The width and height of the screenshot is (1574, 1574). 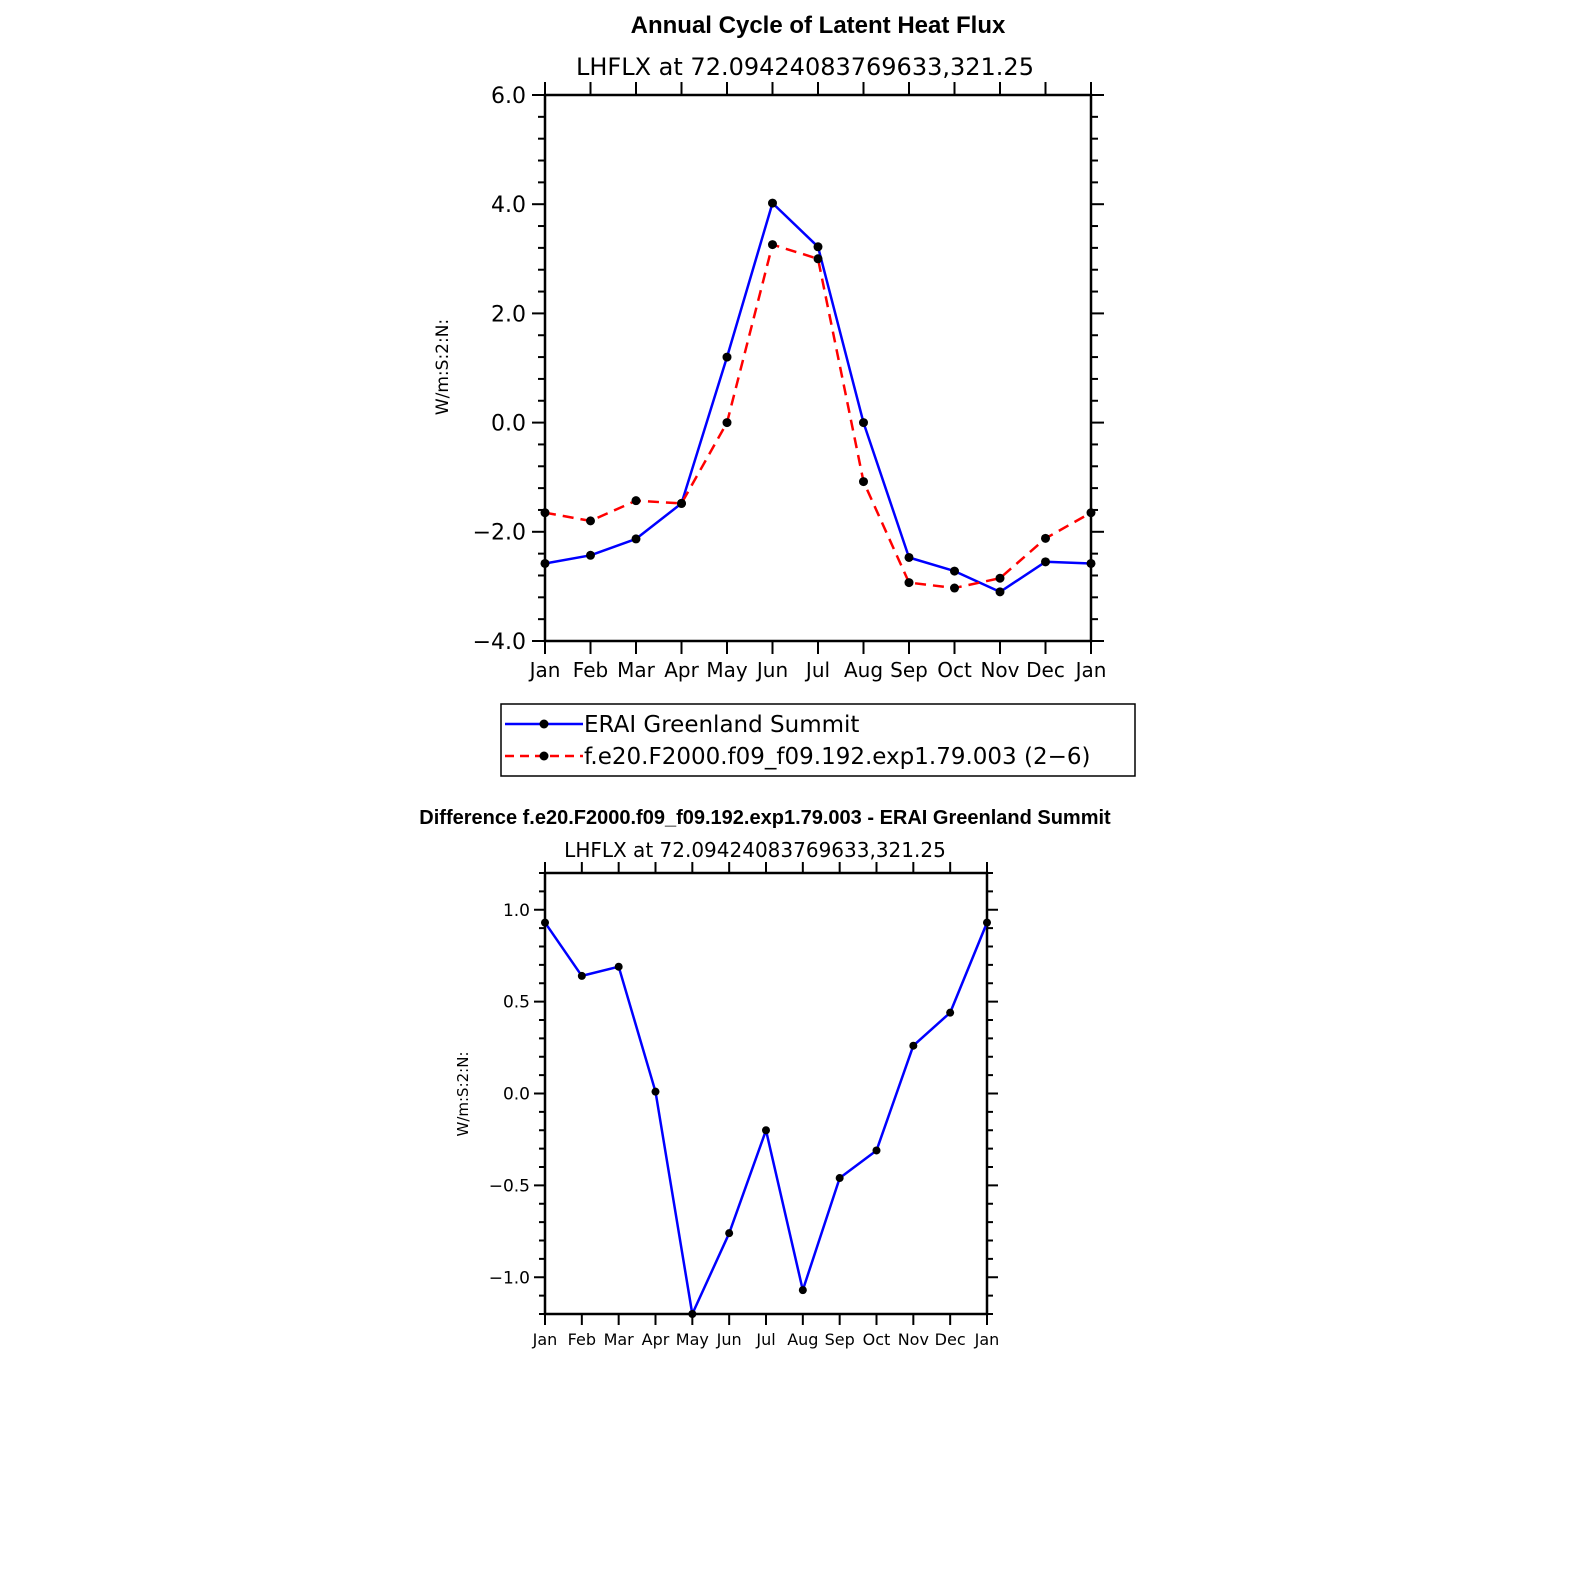 What do you see at coordinates (499, 369) in the screenshot?
I see `y-tick-labels: −4.0 −2.0 0.0 2.0 4.0 6.0` at bounding box center [499, 369].